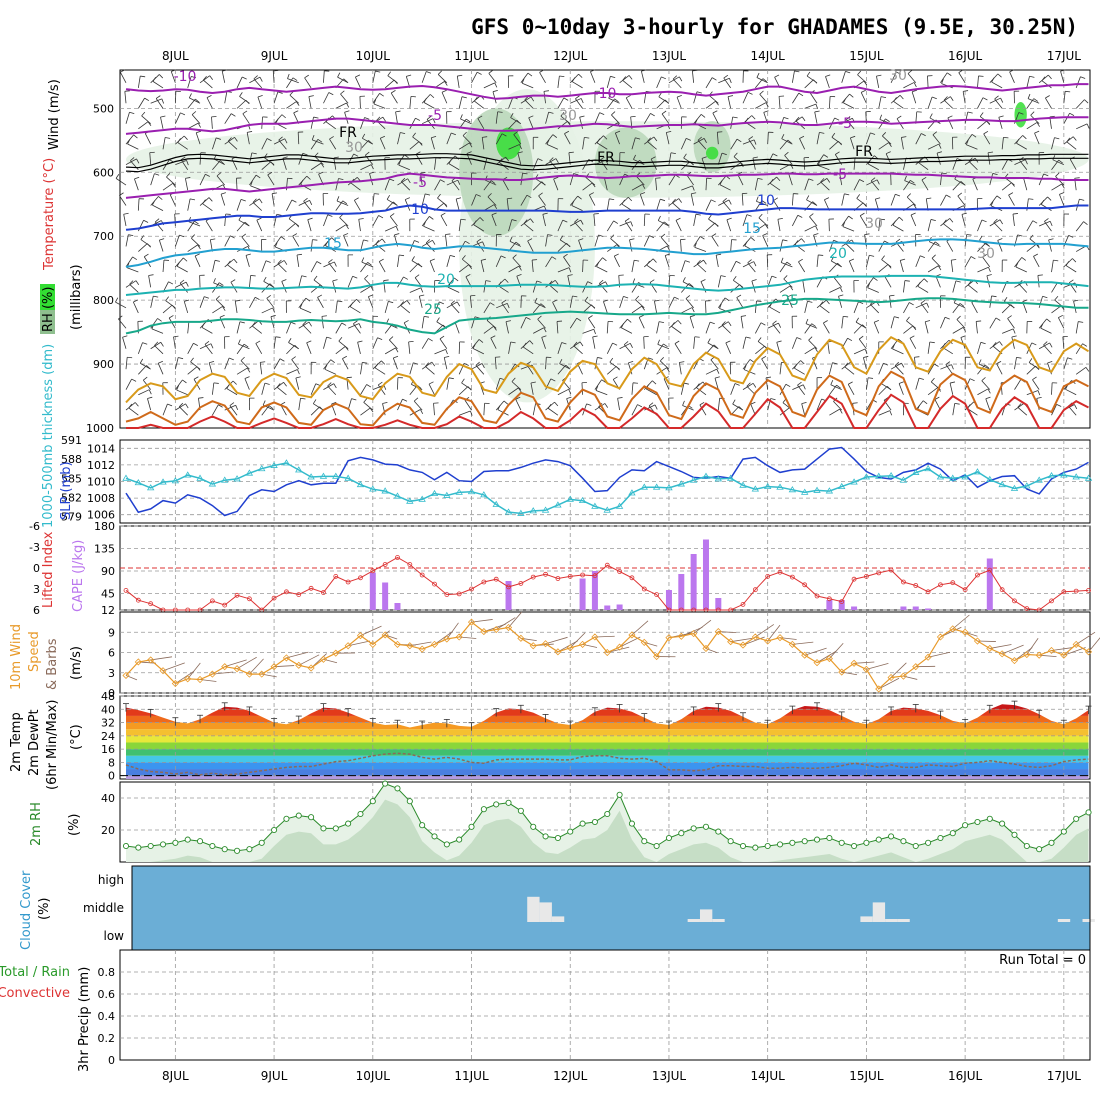 The width and height of the screenshot is (1100, 1100). I want to click on precip-frame, so click(605, 1005).